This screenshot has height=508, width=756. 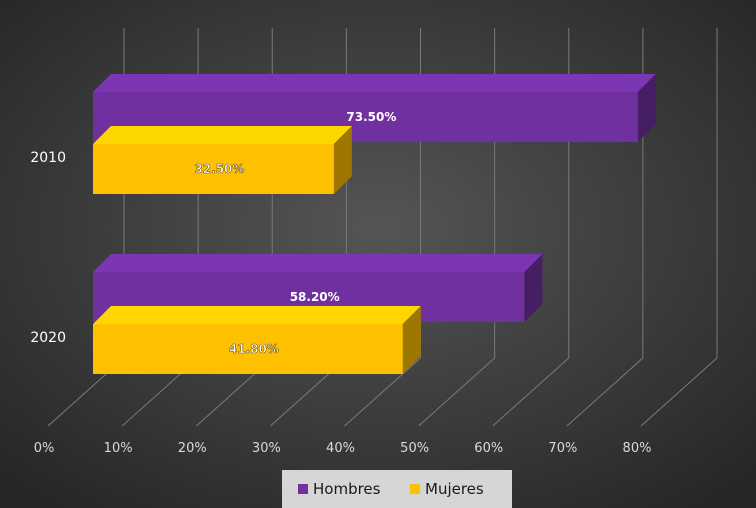 I want to click on x-tick-label: 0%, so click(x=44, y=448).